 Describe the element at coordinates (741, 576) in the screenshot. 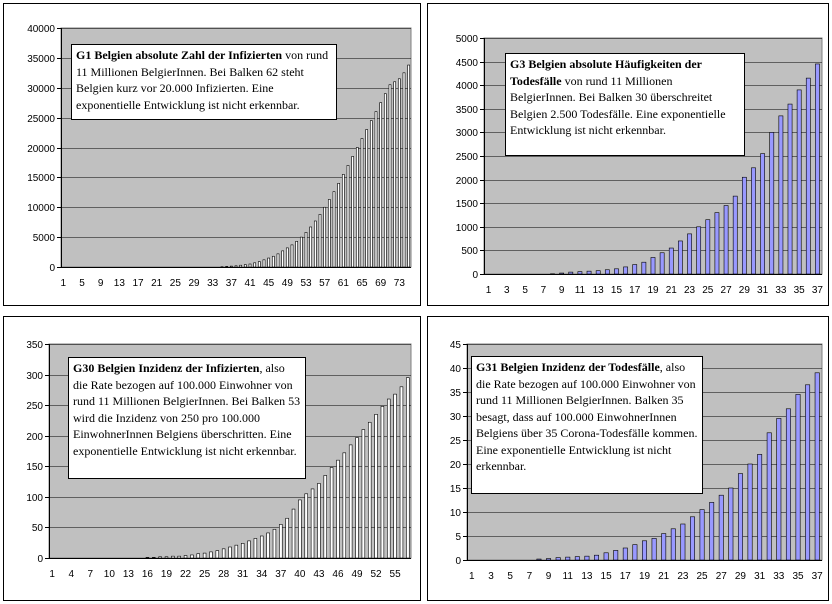

I see `x-tick-label: 29` at that location.